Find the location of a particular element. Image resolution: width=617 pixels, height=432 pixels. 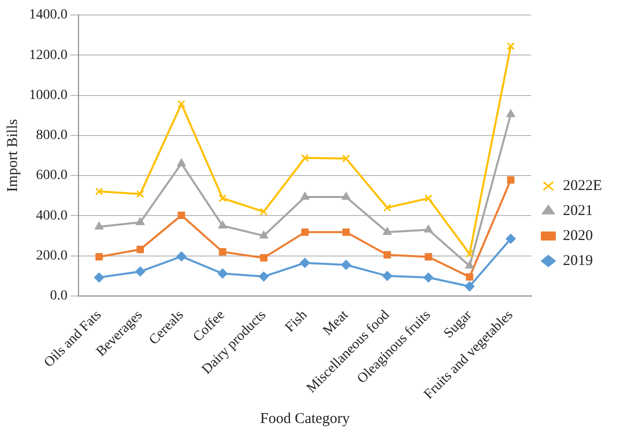

legend-label: 2019 is located at coordinates (577, 260).